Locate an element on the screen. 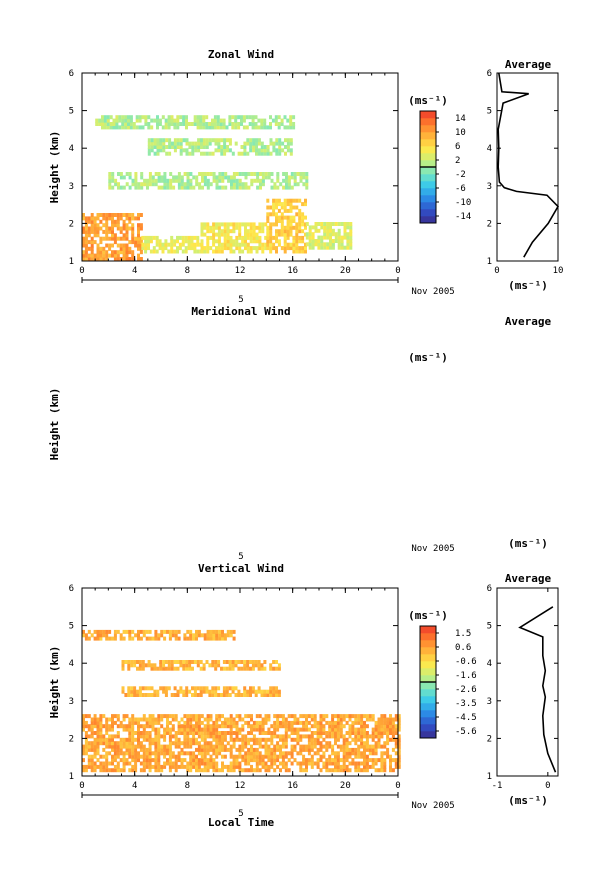 The width and height of the screenshot is (613, 873). y-tick-label: 5 is located at coordinates (71, 627).